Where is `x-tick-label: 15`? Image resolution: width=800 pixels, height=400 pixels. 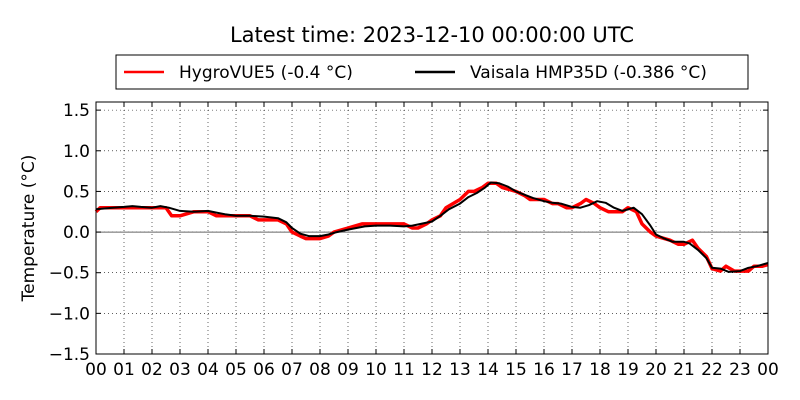
x-tick-label: 15 is located at coordinates (516, 370).